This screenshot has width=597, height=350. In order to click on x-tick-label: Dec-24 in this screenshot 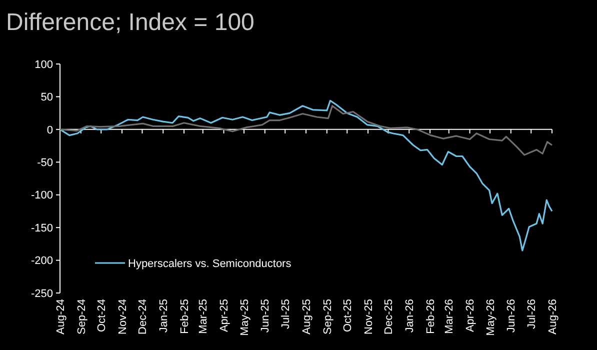, I will do `click(143, 316)`.